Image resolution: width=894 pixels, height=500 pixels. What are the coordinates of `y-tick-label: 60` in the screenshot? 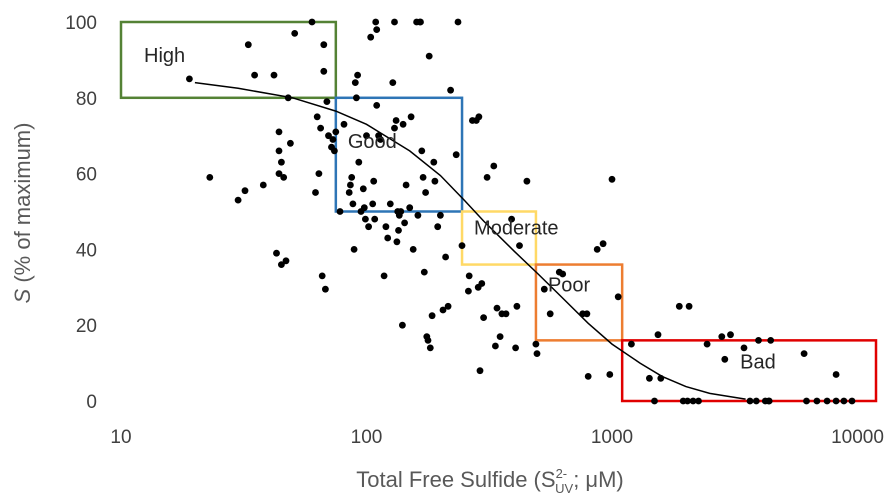 It's located at (86, 175).